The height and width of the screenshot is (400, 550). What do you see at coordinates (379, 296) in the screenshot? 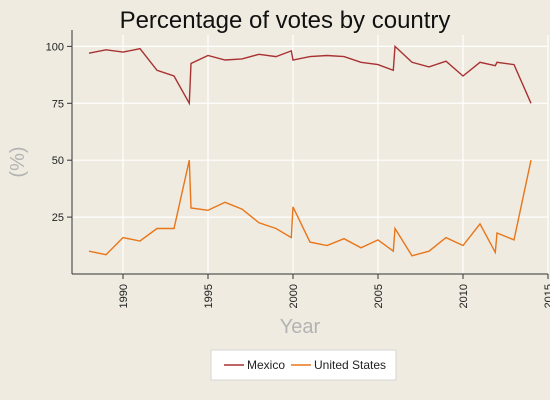
I see `x-tick-label-2005: 2005` at bounding box center [379, 296].